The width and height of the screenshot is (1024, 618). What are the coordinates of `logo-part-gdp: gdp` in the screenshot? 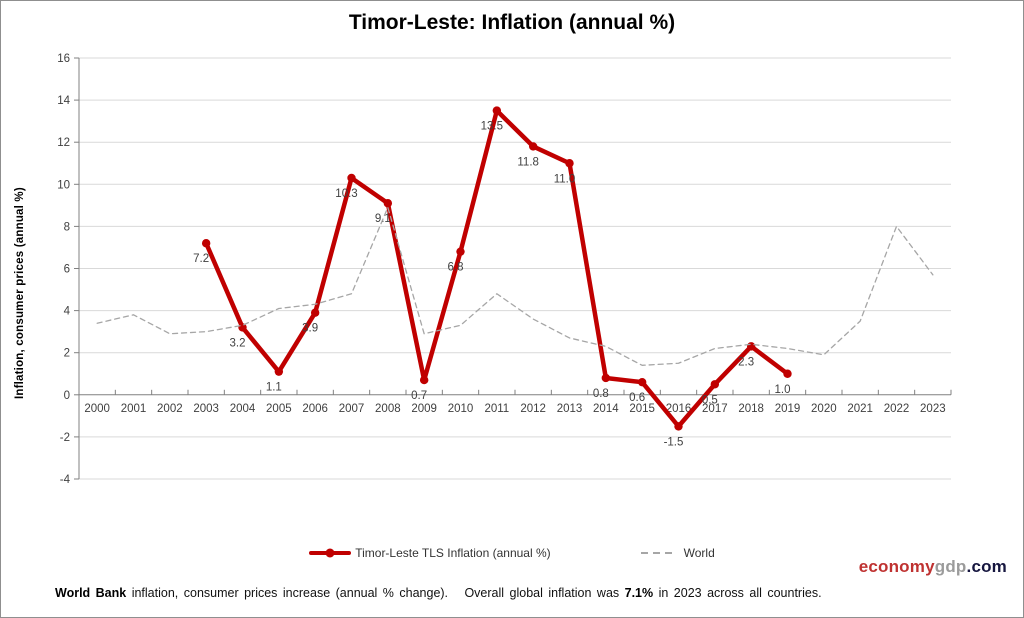 It's located at (950, 566).